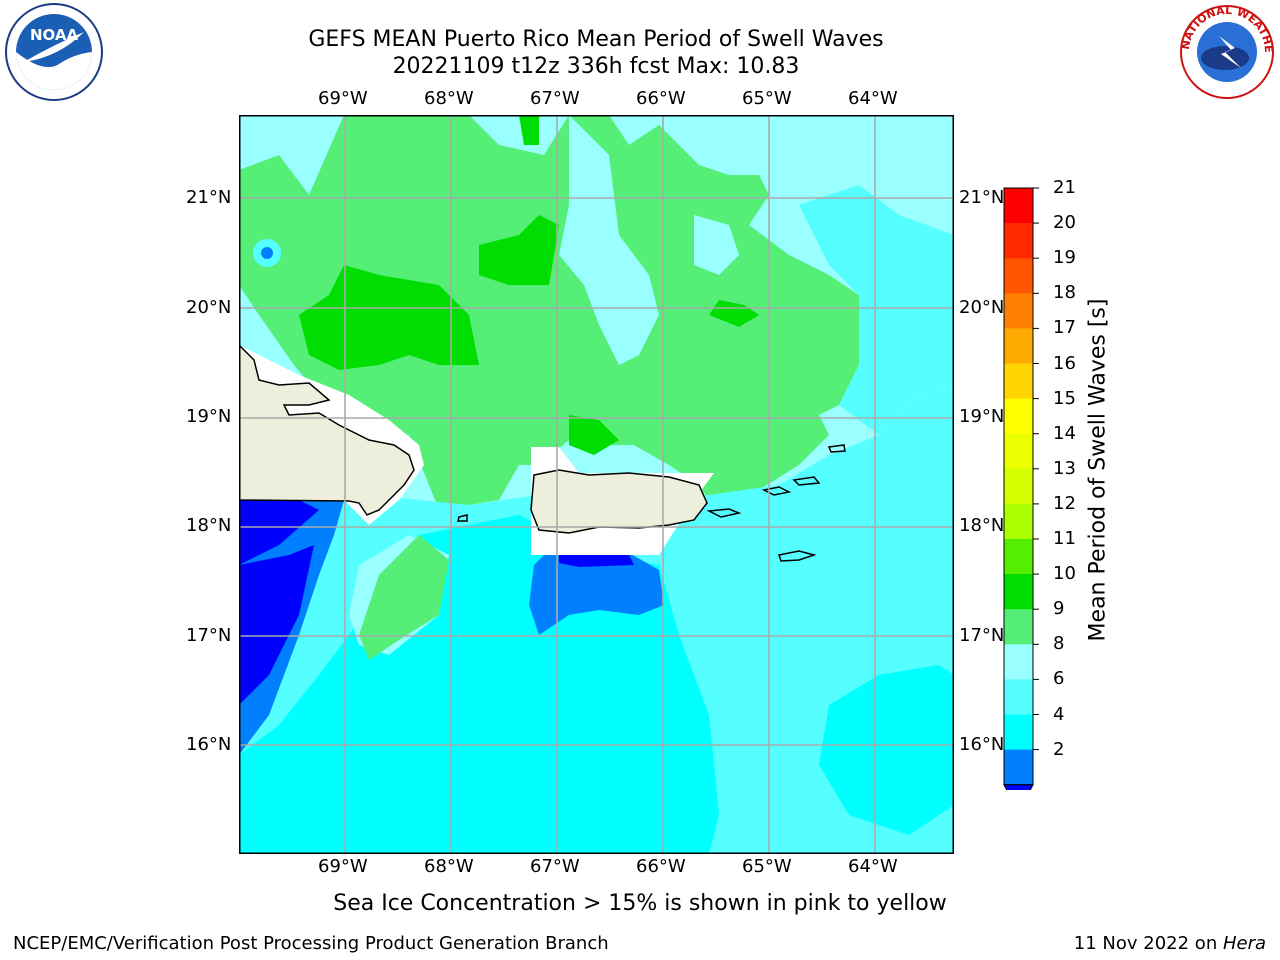 This screenshot has width=1280, height=960. Describe the element at coordinates (209, 416) in the screenshot. I see `lat-label-left-19n: 19°N` at that location.